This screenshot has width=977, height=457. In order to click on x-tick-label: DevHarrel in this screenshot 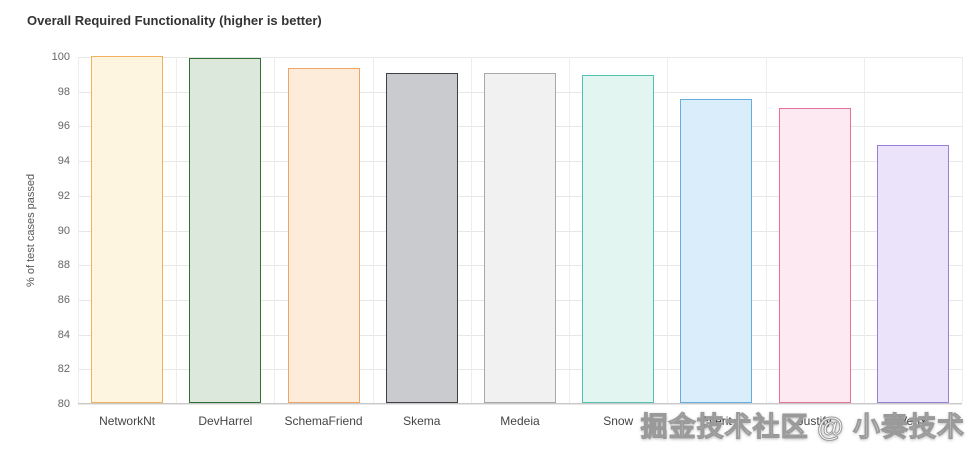, I will do `click(225, 421)`.